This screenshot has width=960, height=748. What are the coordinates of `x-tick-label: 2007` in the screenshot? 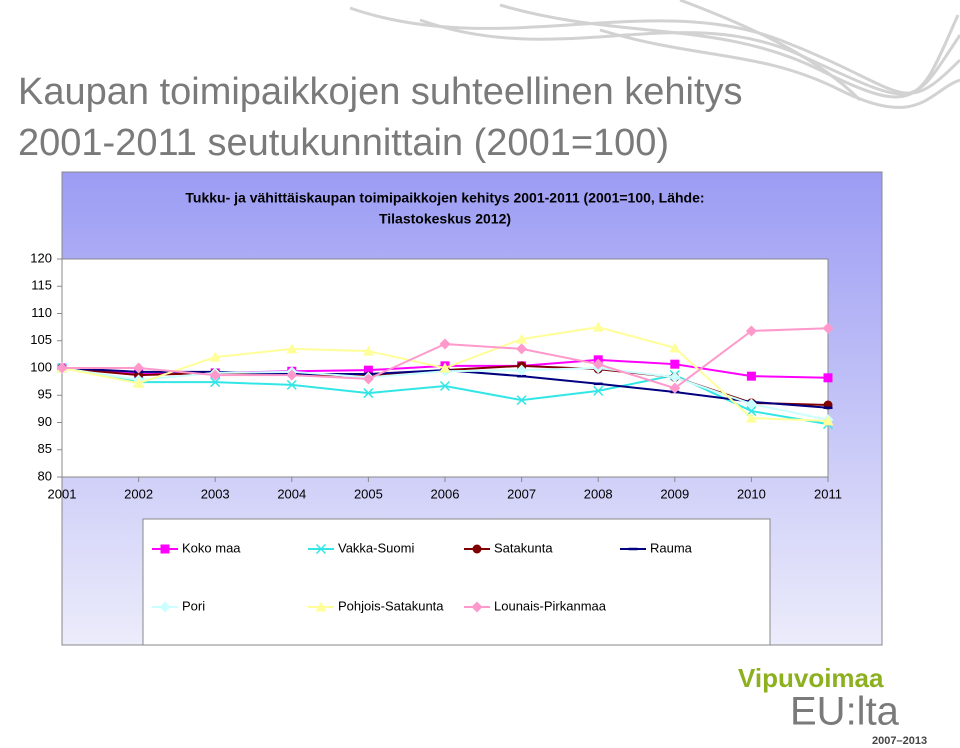 It's located at (521, 493).